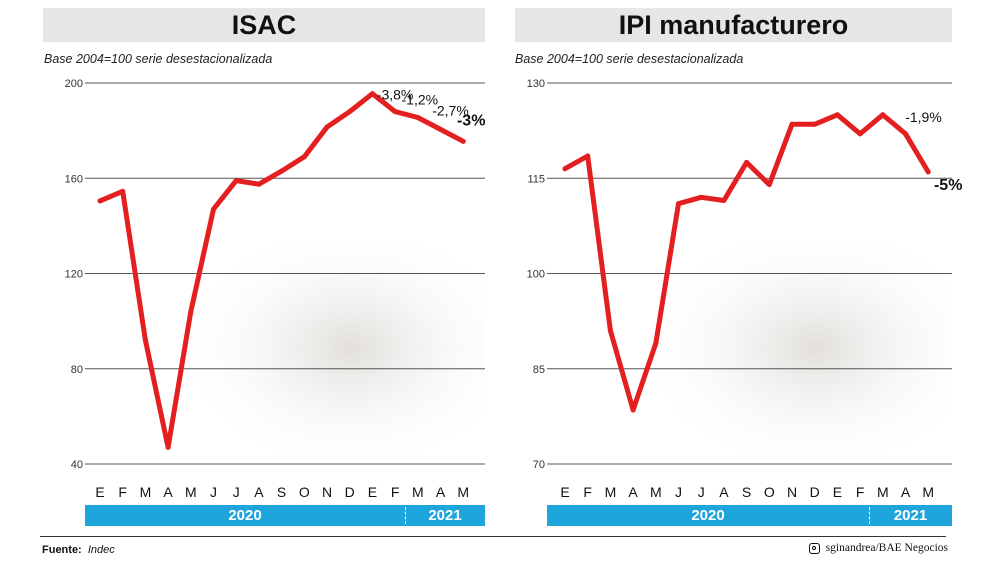 The width and height of the screenshot is (1000, 562). What do you see at coordinates (327, 492) in the screenshot?
I see `x-tick-label: N` at bounding box center [327, 492].